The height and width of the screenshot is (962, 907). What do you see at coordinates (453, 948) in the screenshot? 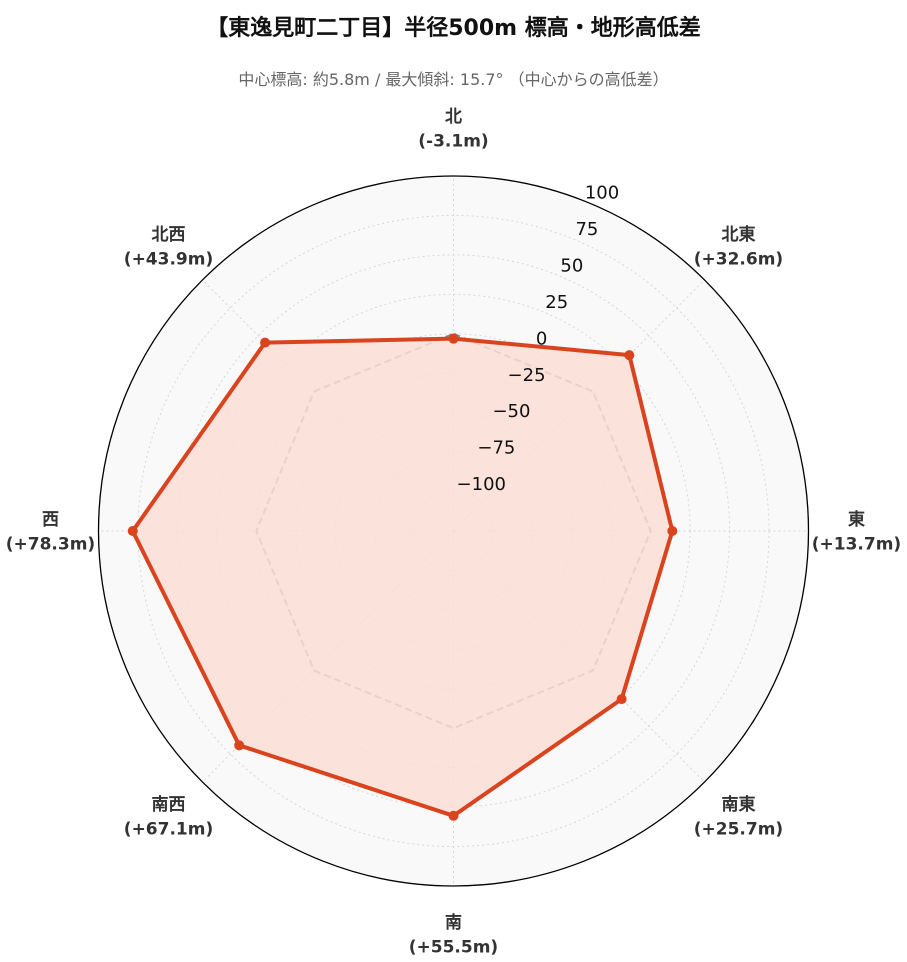
I see `direction-value: (+55.5m)` at bounding box center [453, 948].